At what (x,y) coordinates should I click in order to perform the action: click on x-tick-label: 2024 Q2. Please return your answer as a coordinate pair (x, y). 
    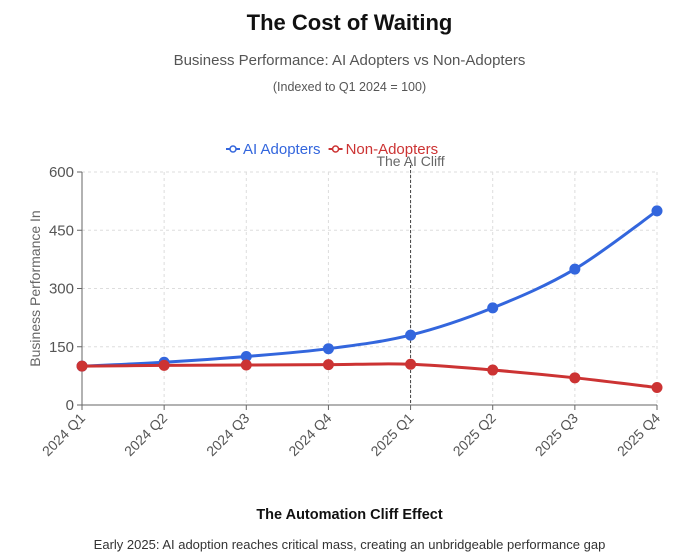
    Looking at the image, I should click on (145, 434).